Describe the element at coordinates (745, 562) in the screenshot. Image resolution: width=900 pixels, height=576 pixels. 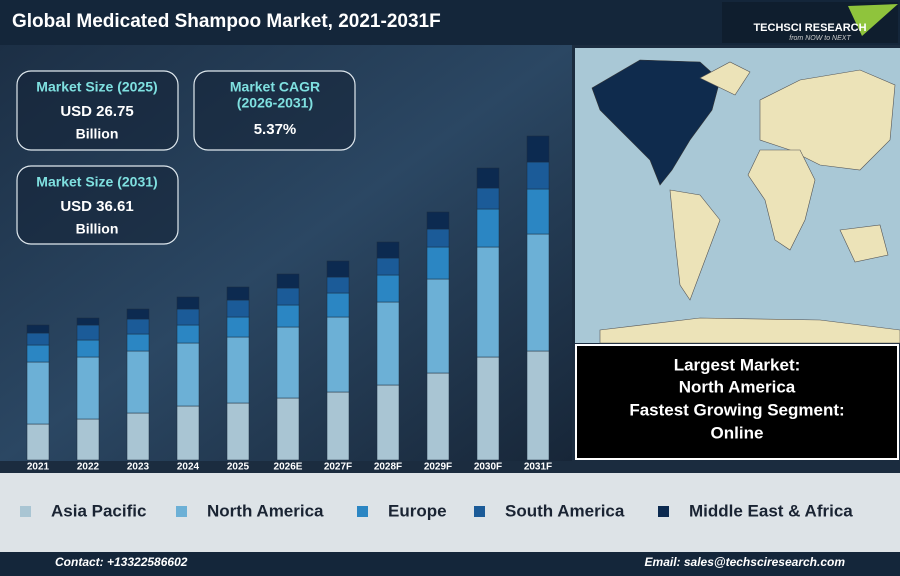
I see `footer-email: Email: sales@techsciresearch.com` at that location.